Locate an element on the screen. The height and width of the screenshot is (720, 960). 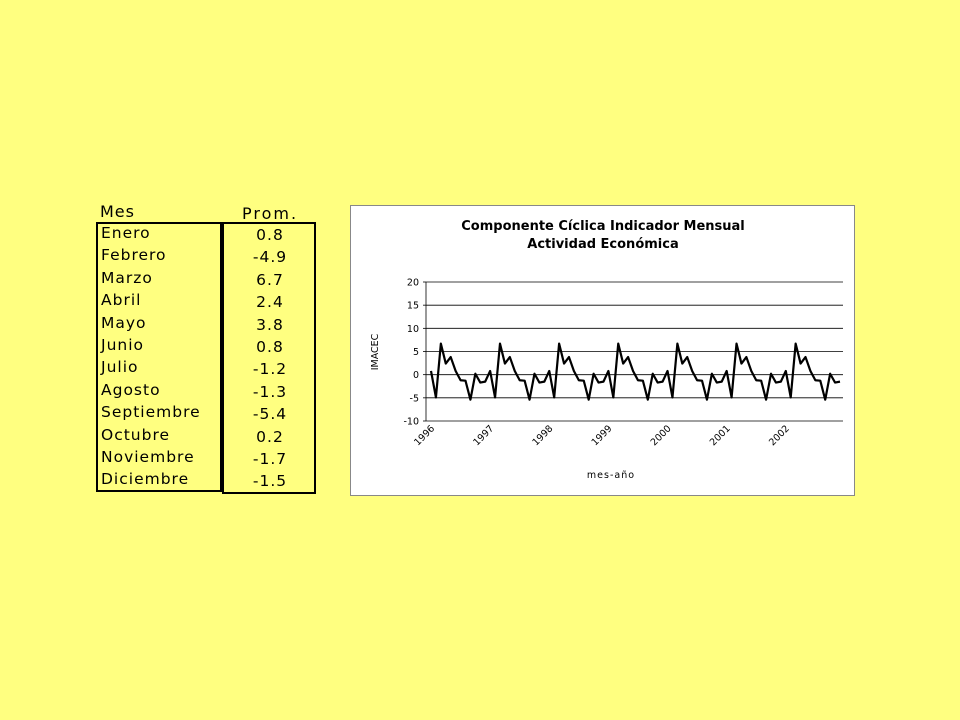
y-tick-label: 20 is located at coordinates (413, 283).